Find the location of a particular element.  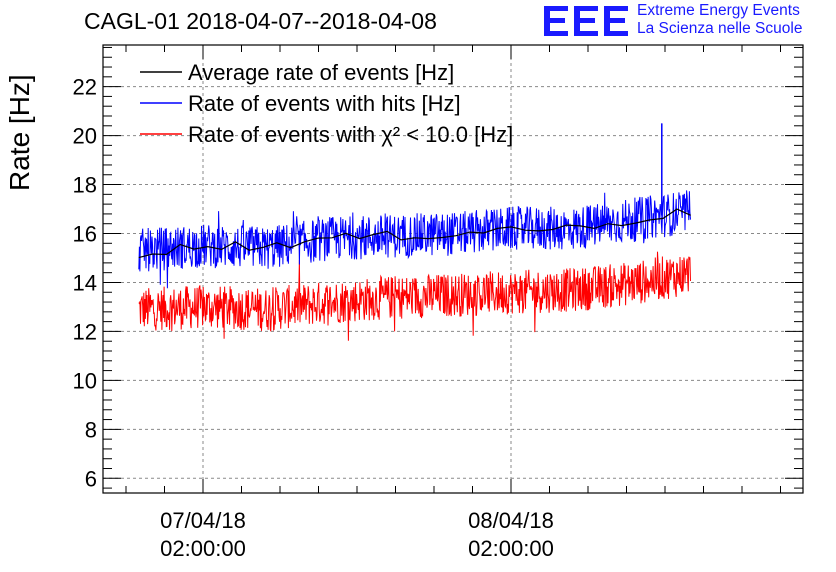

y-tick-label: 14 is located at coordinates (85, 282).